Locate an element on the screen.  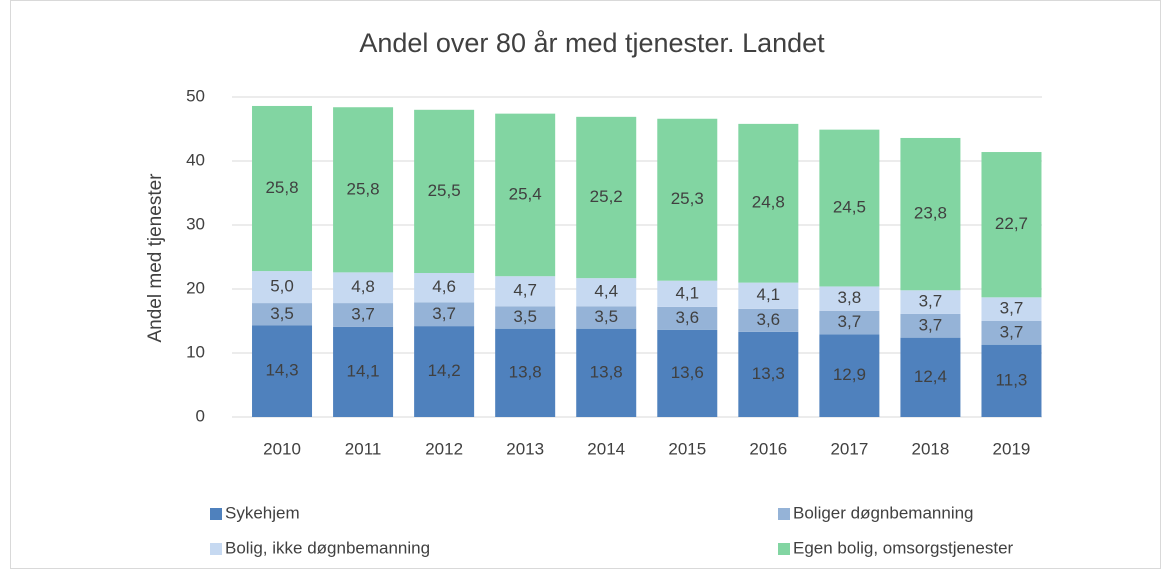
data-label: 4,7 is located at coordinates (525, 290).